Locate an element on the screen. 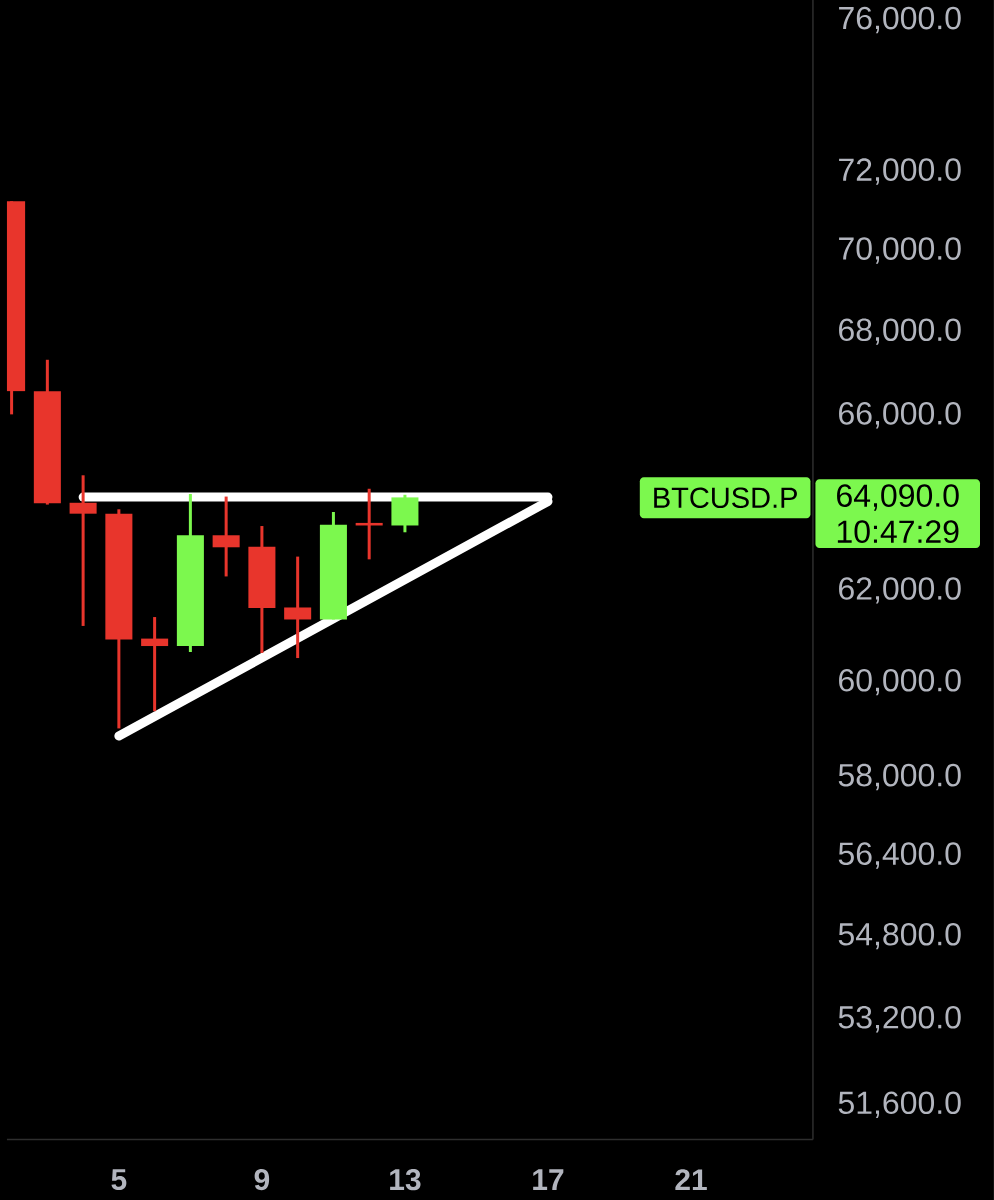 Image resolution: width=994 pixels, height=1200 pixels. x-tick-label: 21 is located at coordinates (691, 1180).